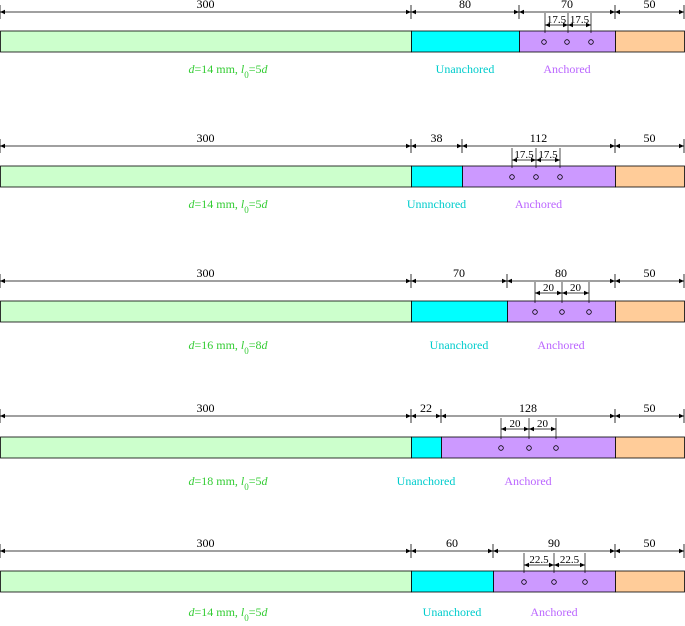 This screenshot has width=685, height=626. I want to click on caption-l-value: =8, so click(255, 345).